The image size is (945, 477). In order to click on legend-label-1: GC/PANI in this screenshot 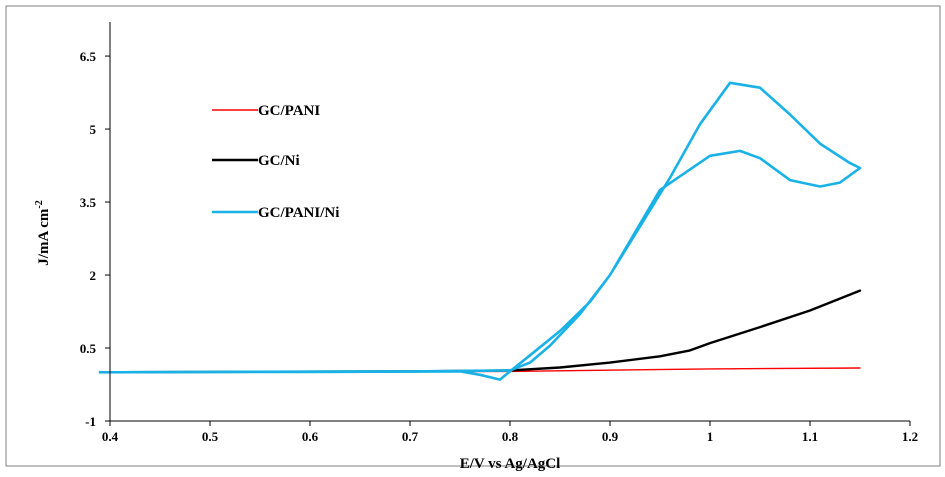, I will do `click(289, 111)`.